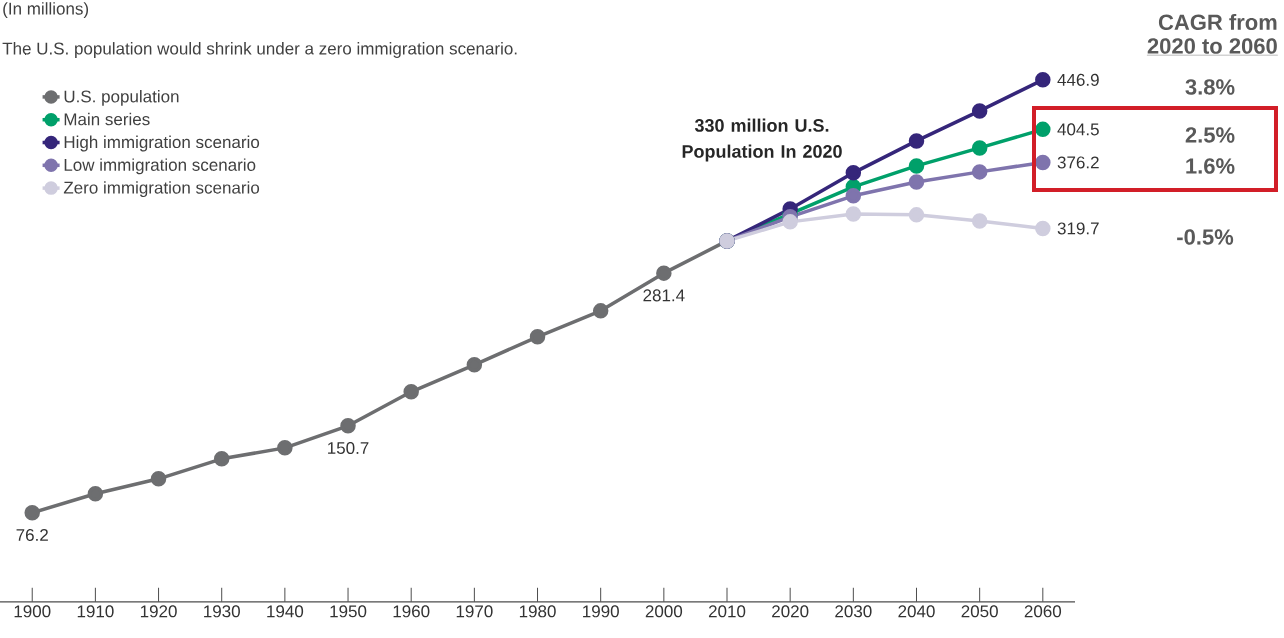 The image size is (1284, 638). Describe the element at coordinates (1217, 22) in the screenshot. I see `text: CAGR from` at that location.